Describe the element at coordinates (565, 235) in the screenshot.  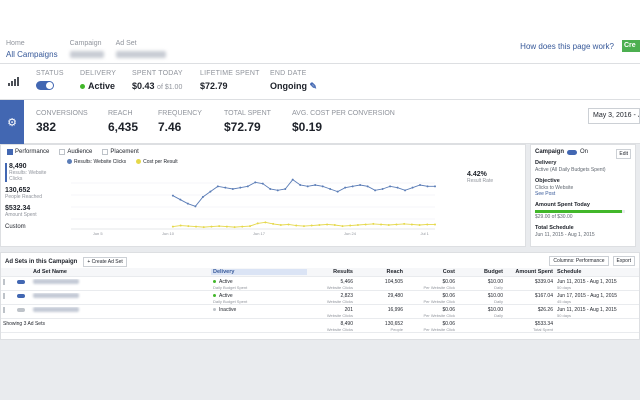
I see `side-schedule-text: Jun 11, 2015 - Aug 1, 2015` at that location.